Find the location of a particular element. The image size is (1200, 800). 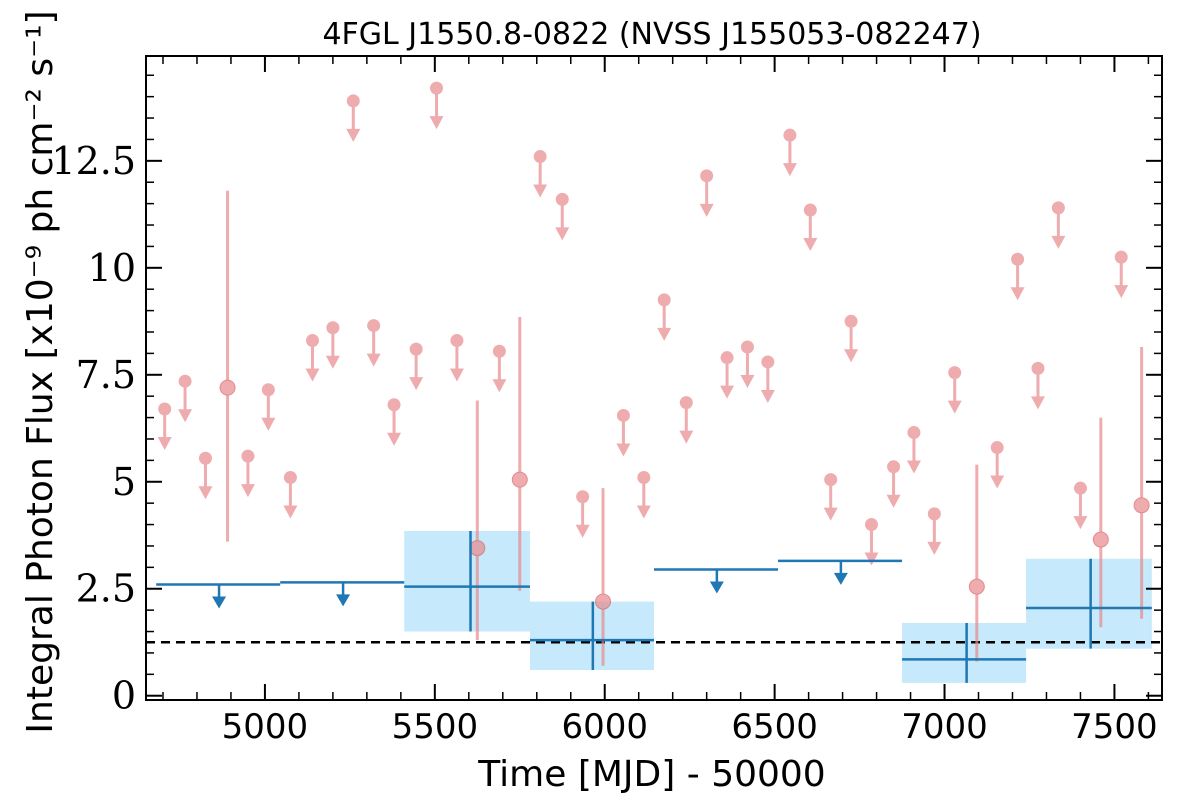

y-tick-label: 12.5 is located at coordinates (93, 161).